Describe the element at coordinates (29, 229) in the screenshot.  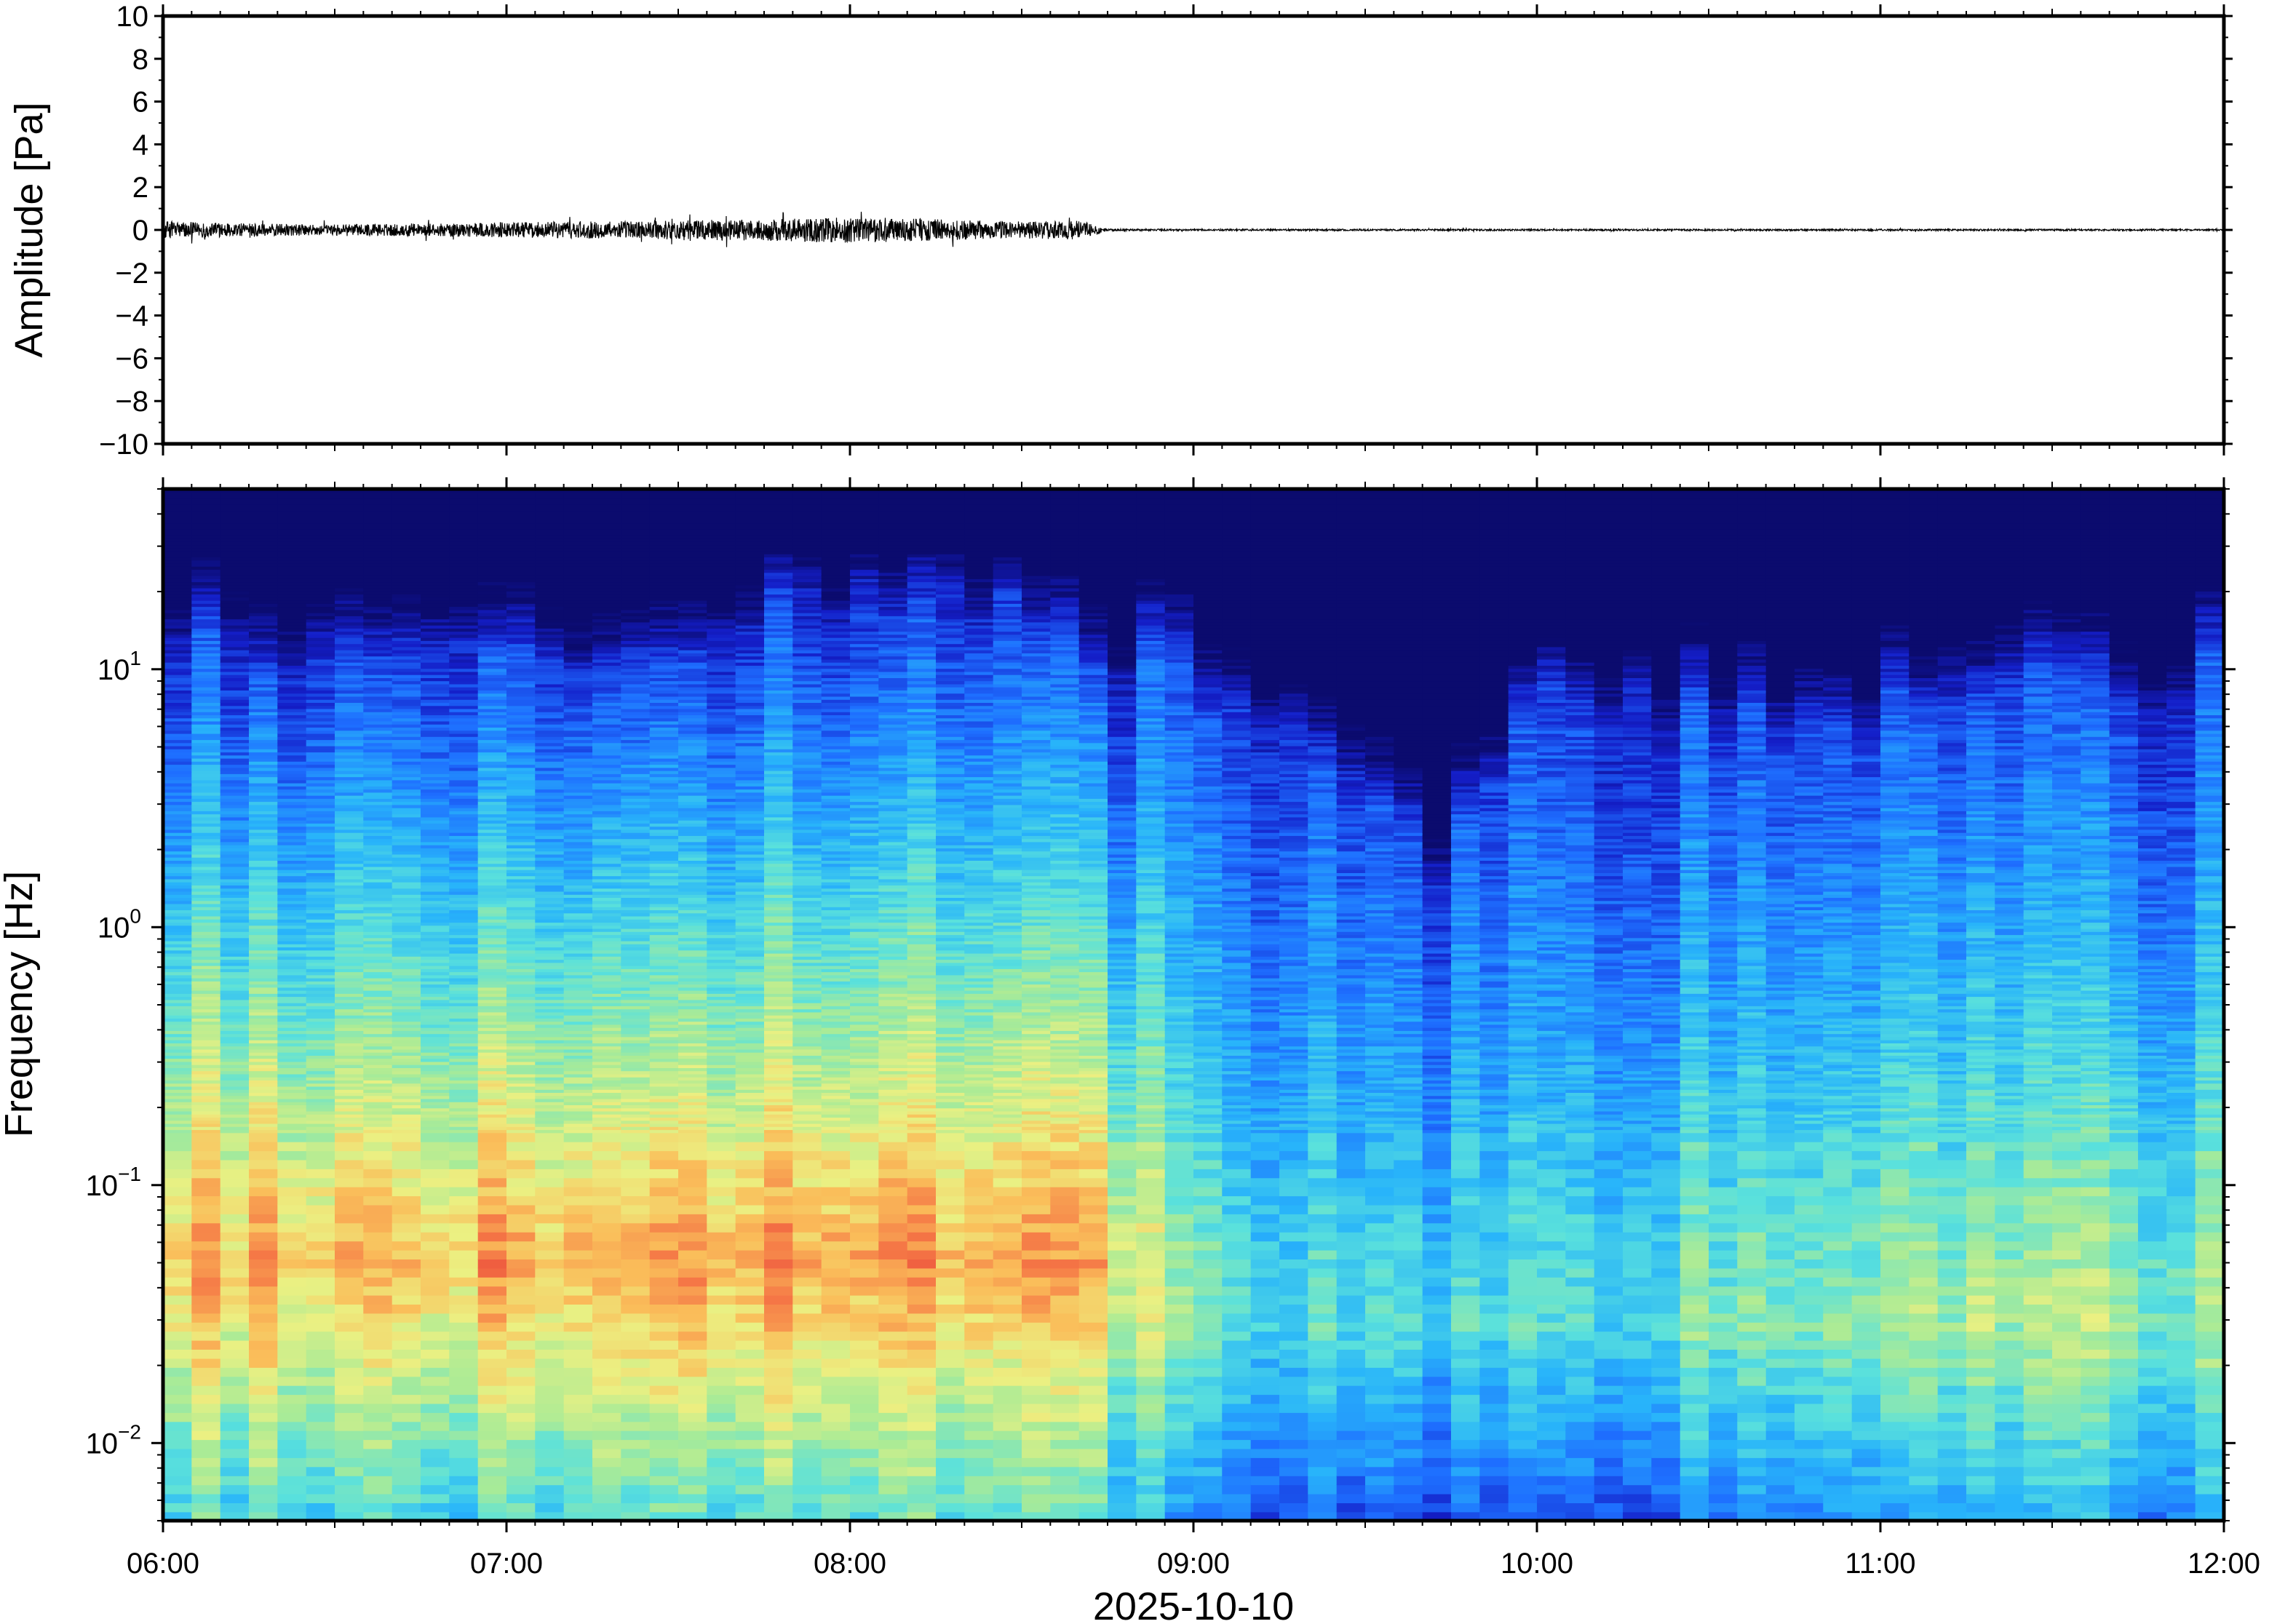
I see `amplitude-y-axis-title: Amplitude [Pa]` at that location.